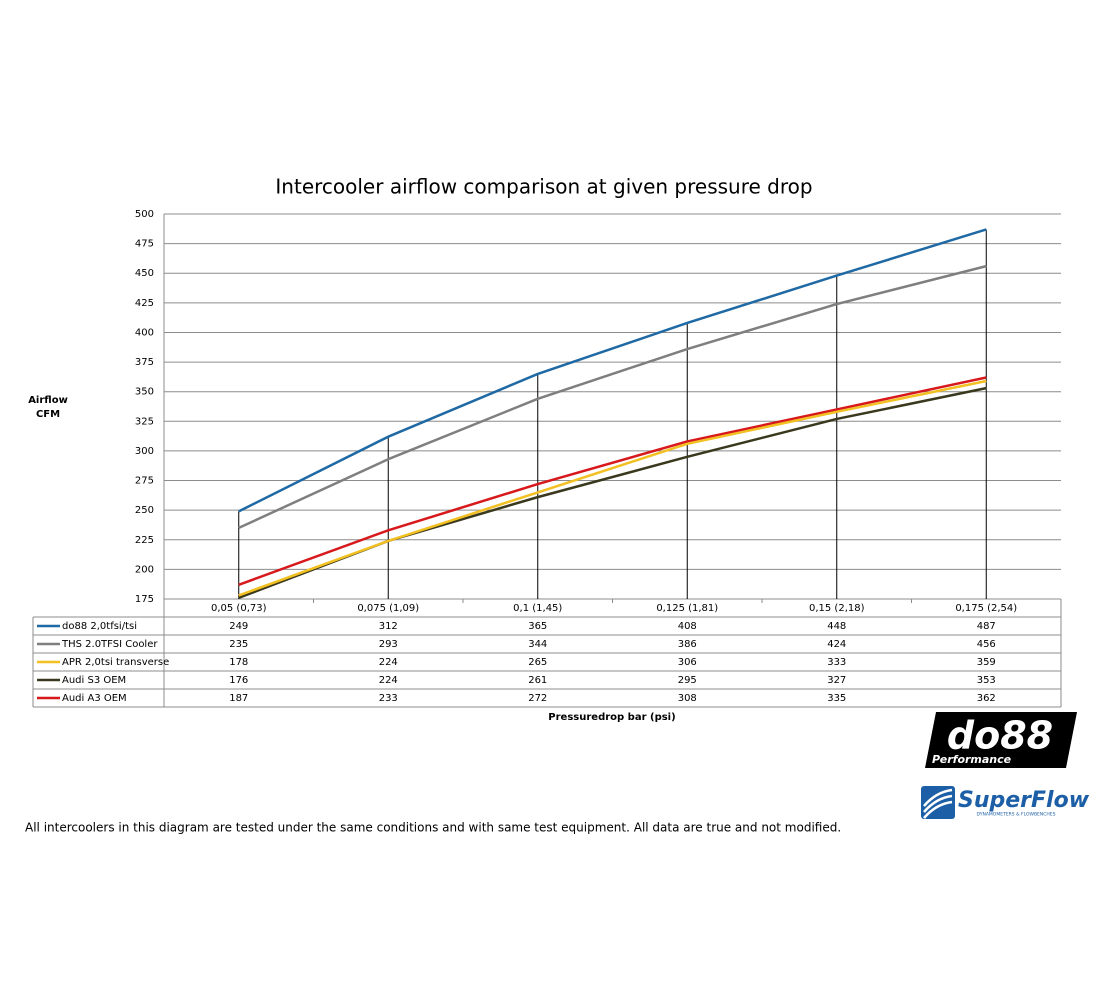  I want to click on table-value: 353, so click(986, 680).